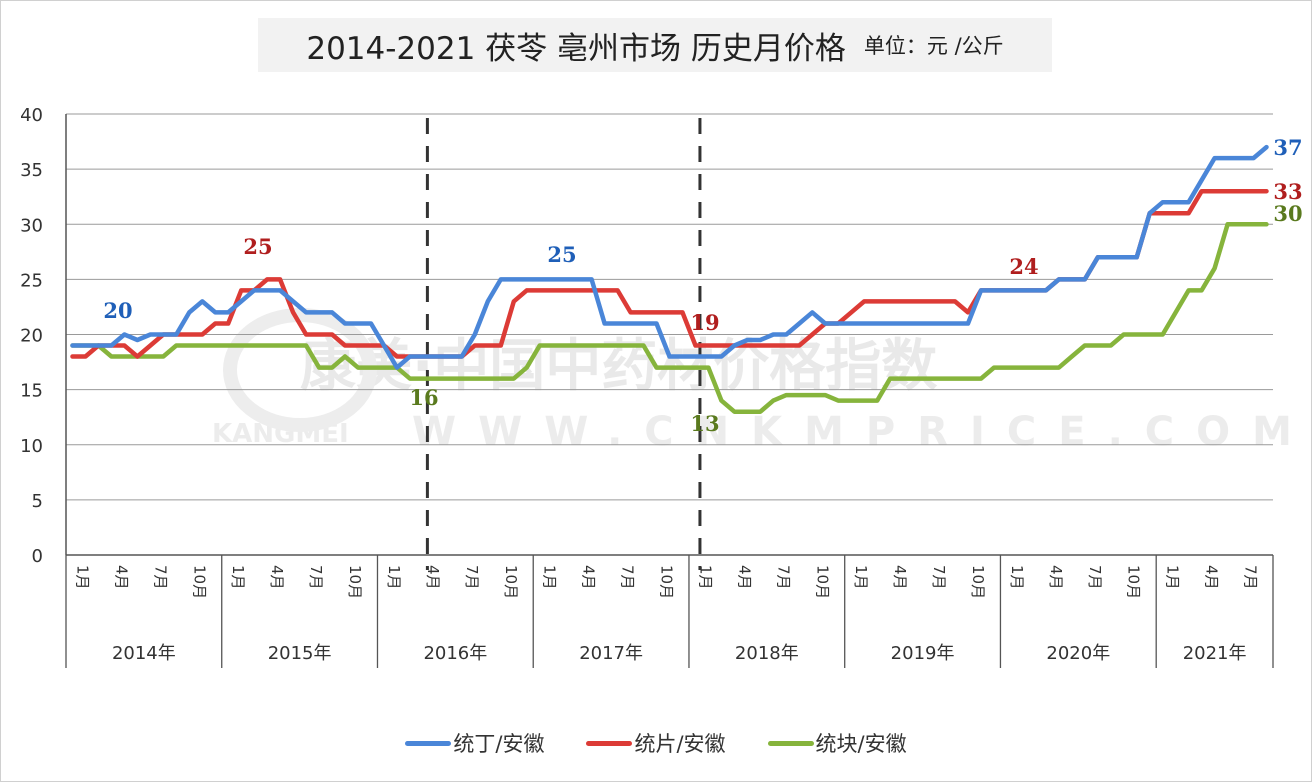 This screenshot has width=1312, height=782. I want to click on x-year-label: 2018年, so click(767, 653).